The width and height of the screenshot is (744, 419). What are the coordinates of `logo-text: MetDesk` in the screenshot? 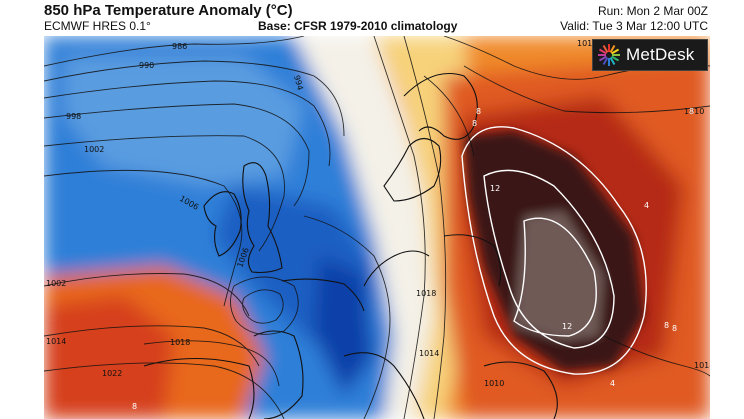 It's located at (660, 55).